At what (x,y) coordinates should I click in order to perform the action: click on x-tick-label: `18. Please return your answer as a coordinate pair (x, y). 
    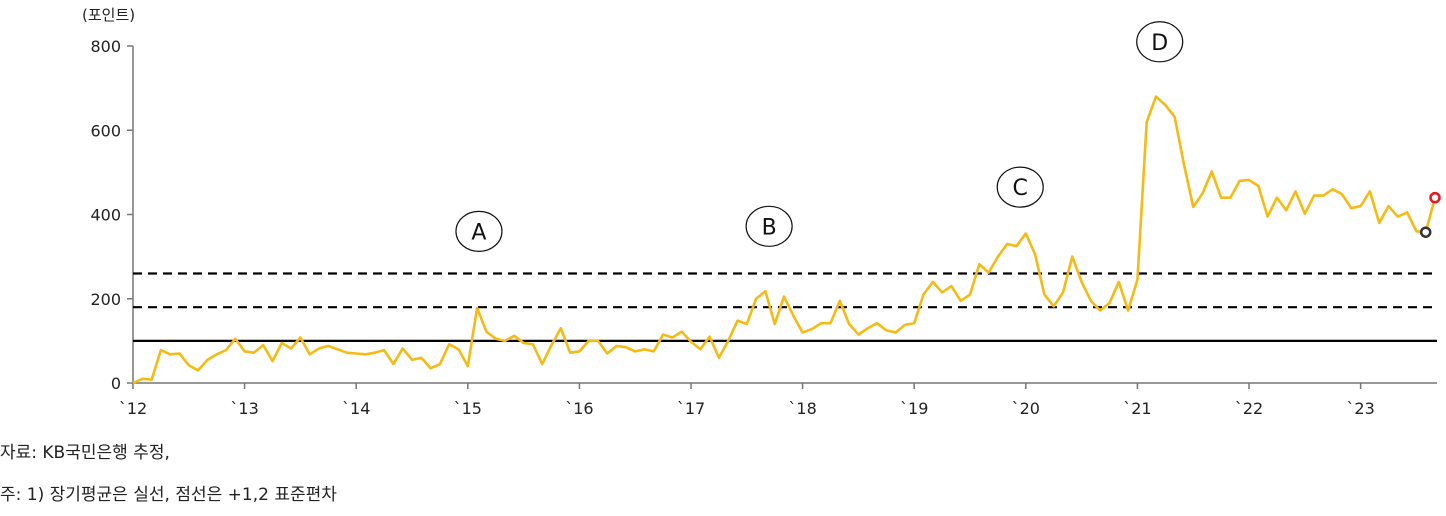
    Looking at the image, I should click on (802, 408).